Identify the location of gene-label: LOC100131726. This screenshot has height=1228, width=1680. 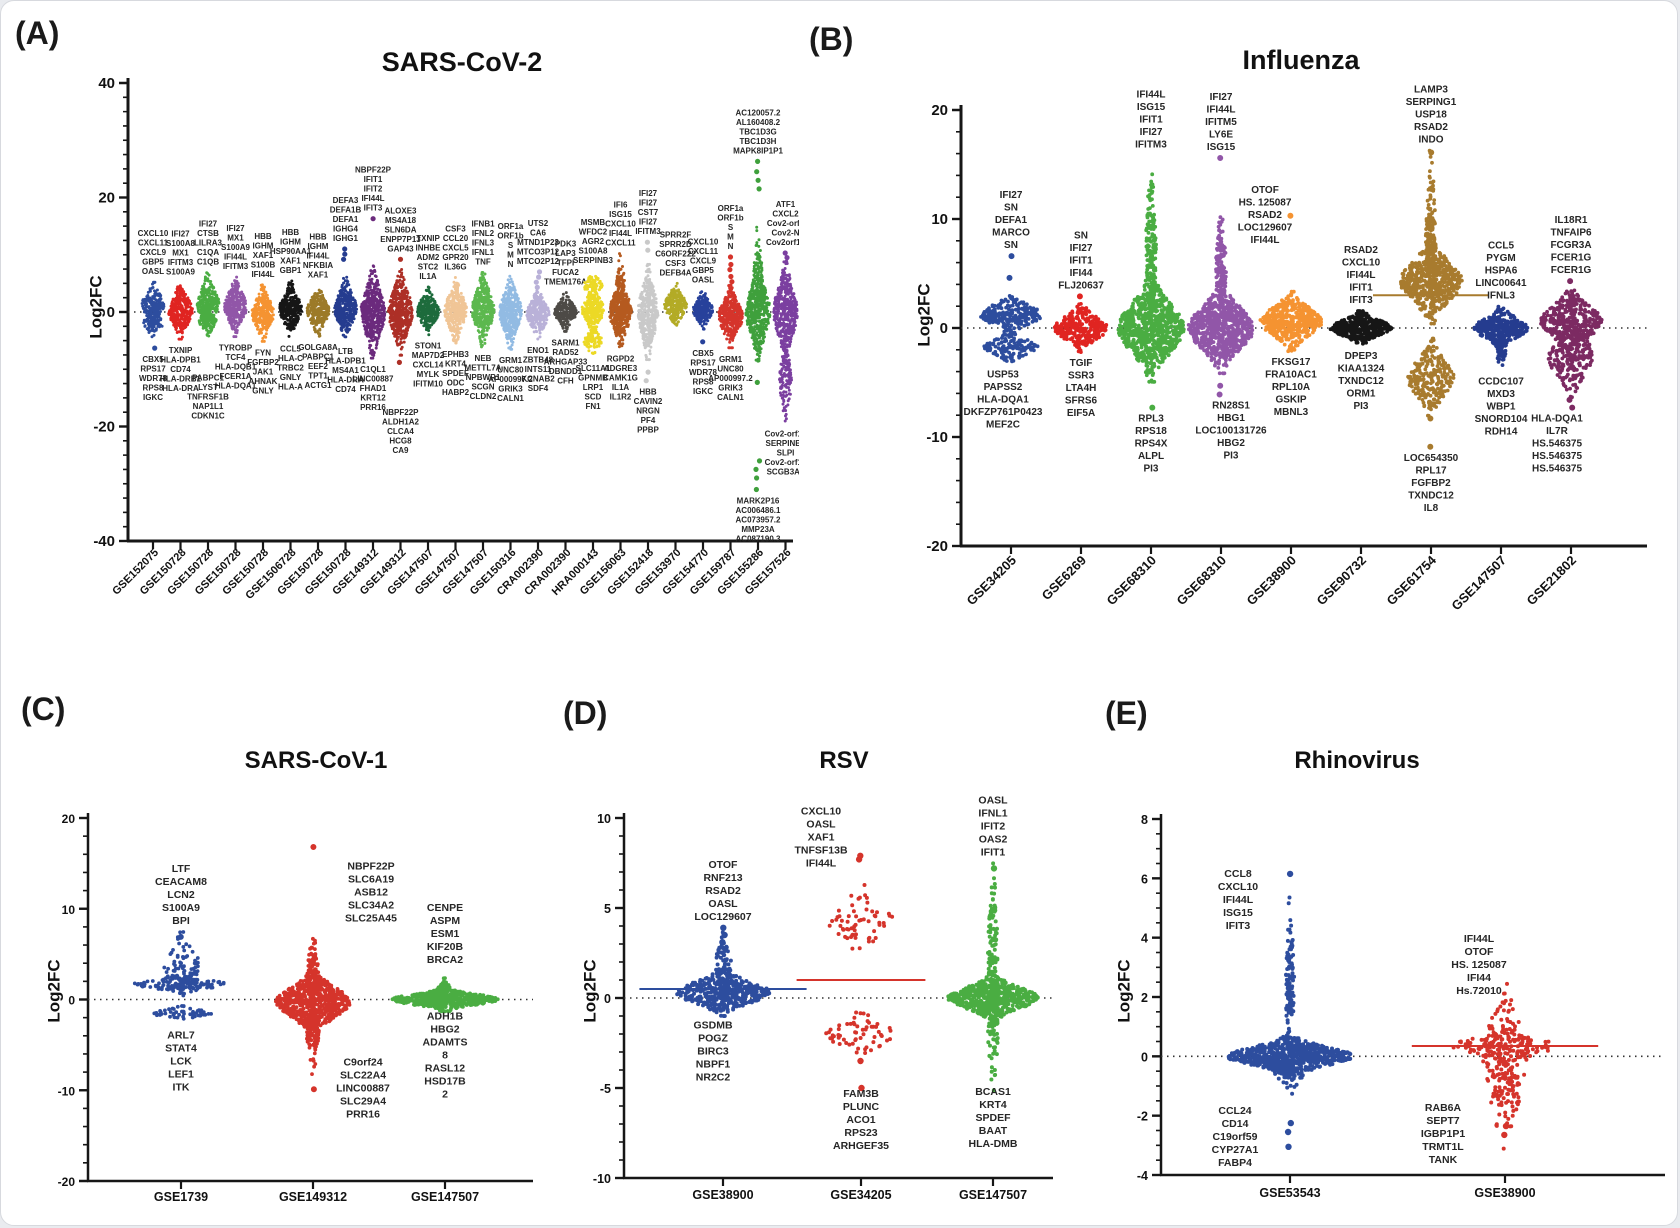
(1231, 430).